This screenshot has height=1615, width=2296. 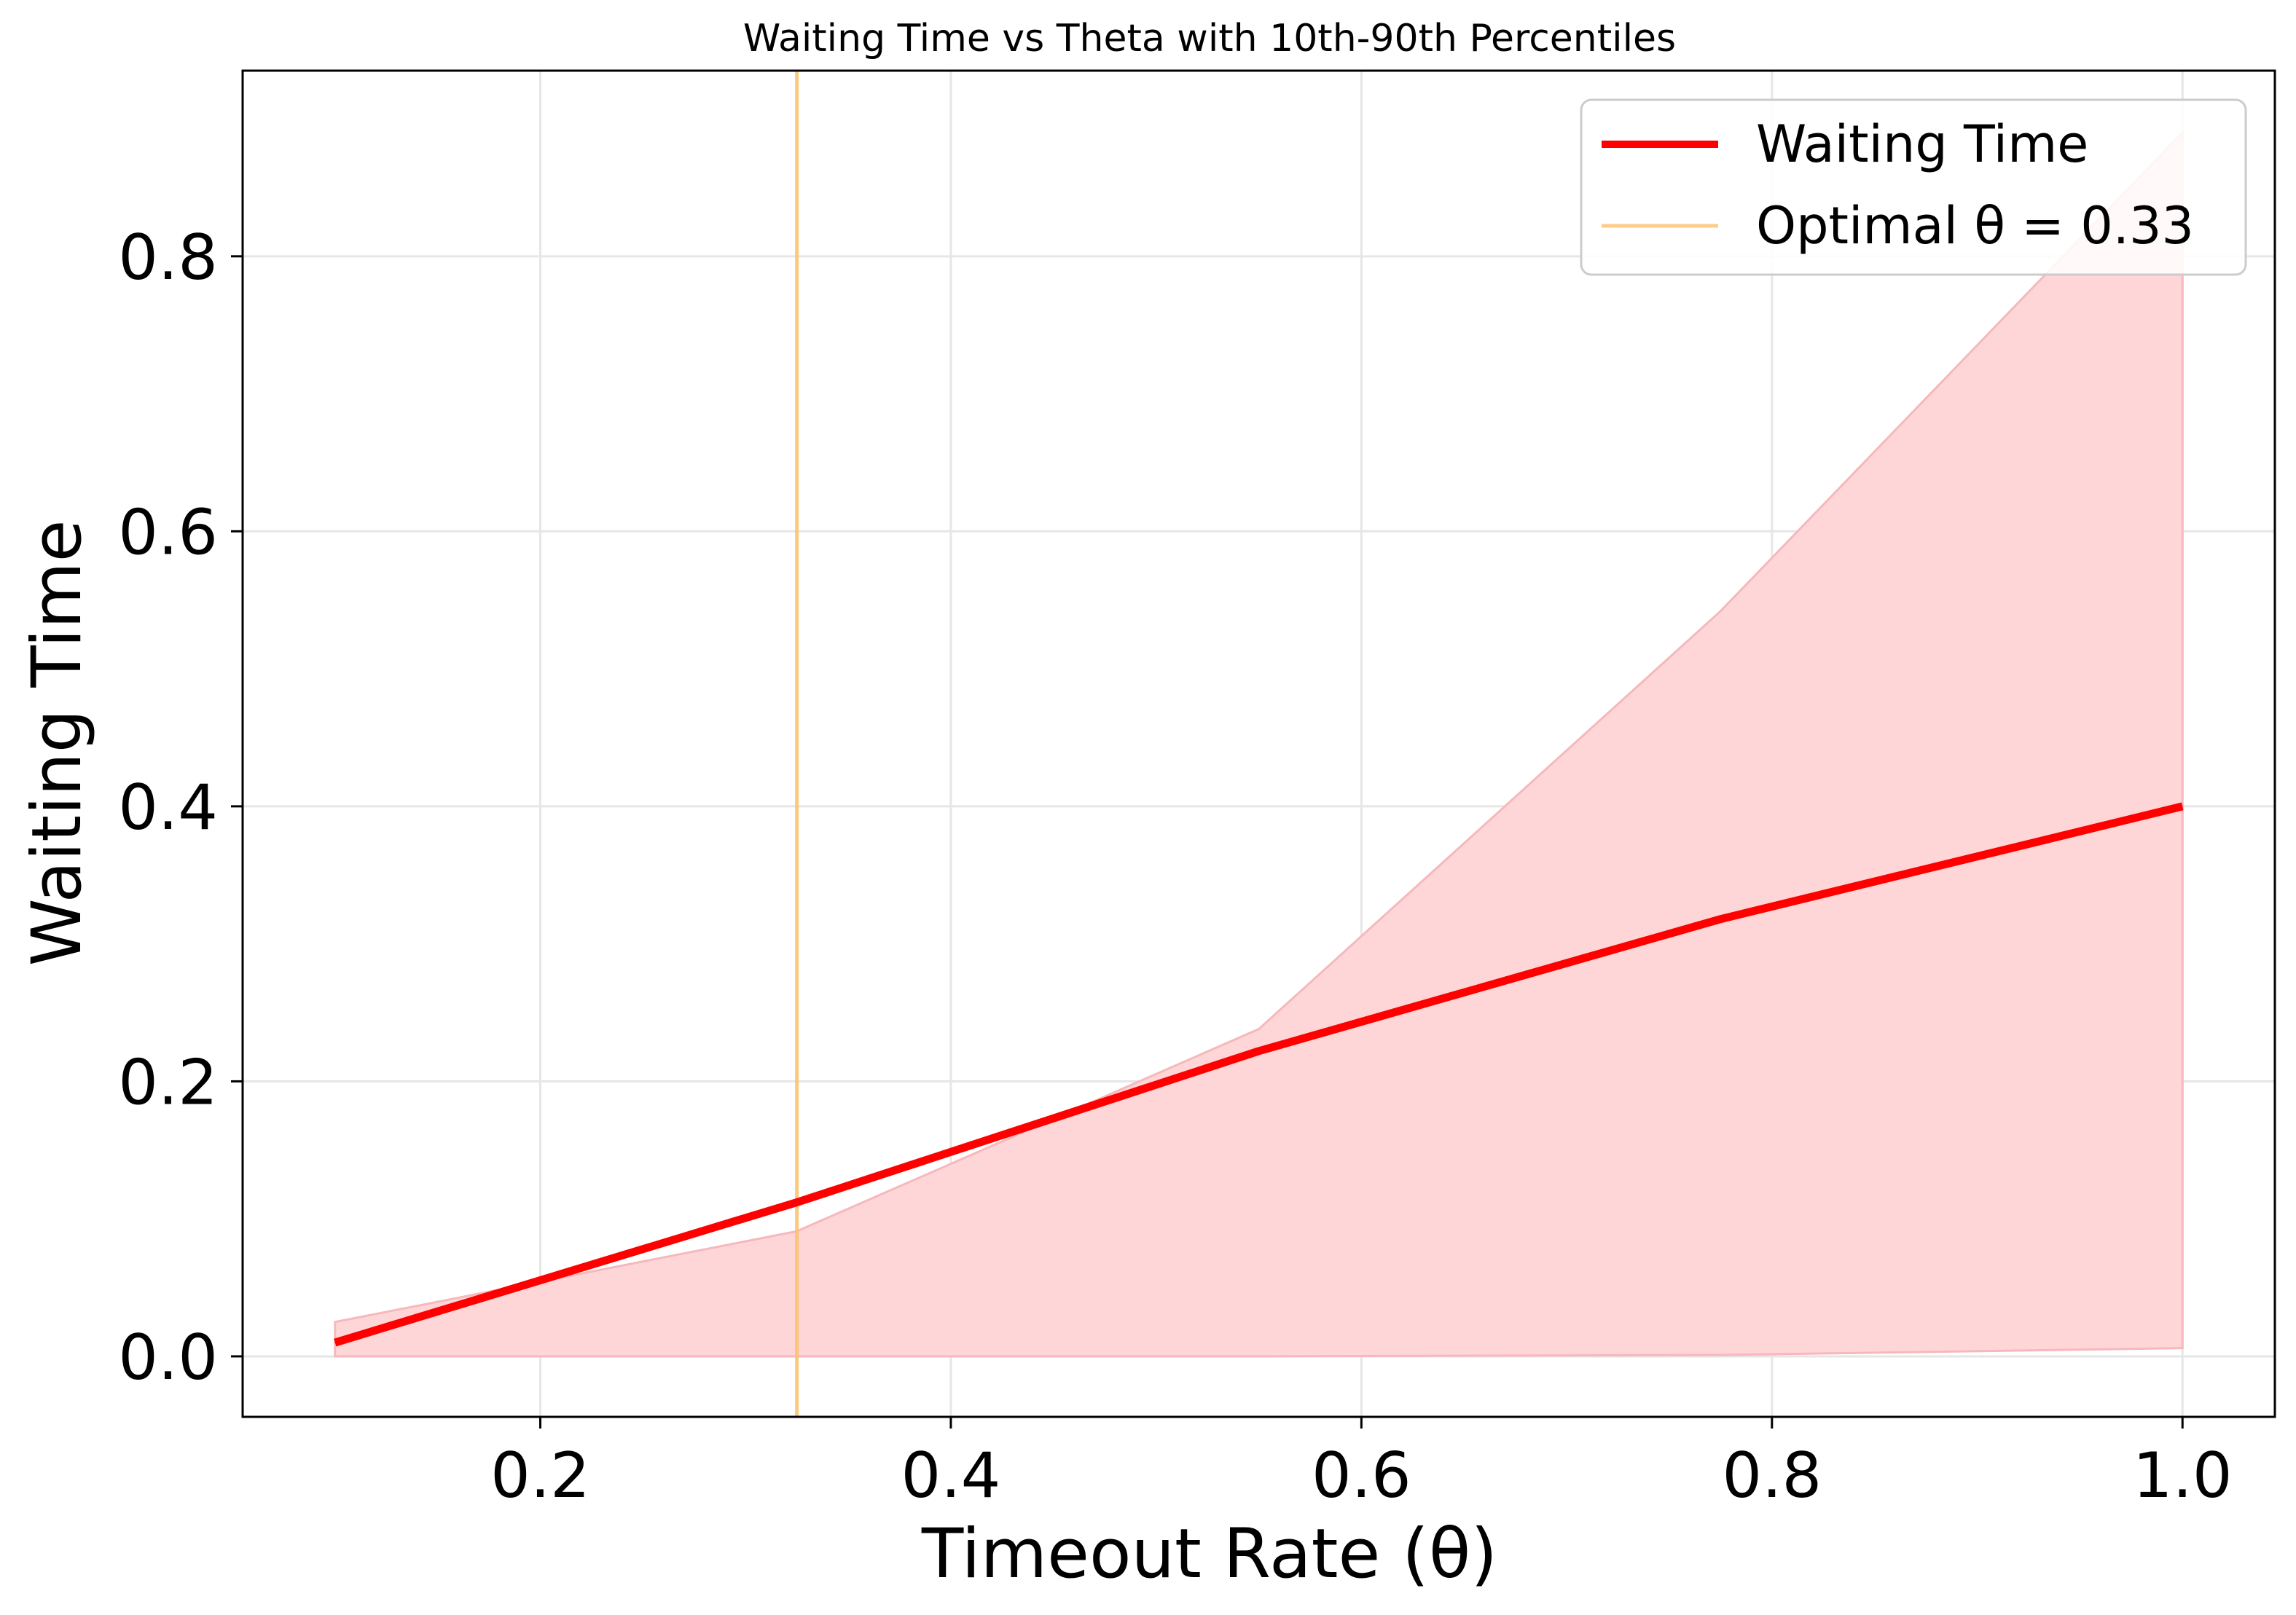 What do you see at coordinates (1975, 226) in the screenshot?
I see `legend-label-optimal-theta: Optimal θ = 0.33` at bounding box center [1975, 226].